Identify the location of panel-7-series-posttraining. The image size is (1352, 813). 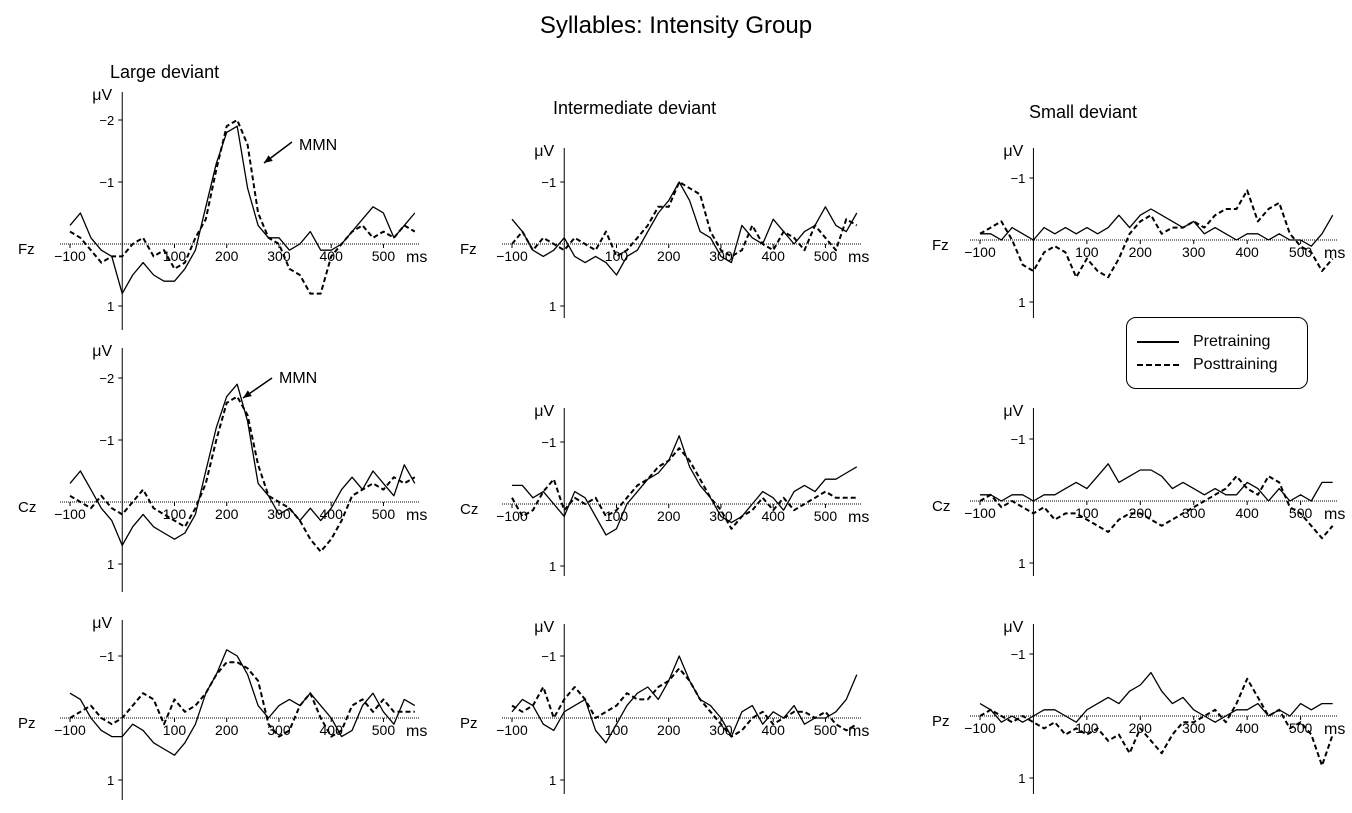
(242, 699).